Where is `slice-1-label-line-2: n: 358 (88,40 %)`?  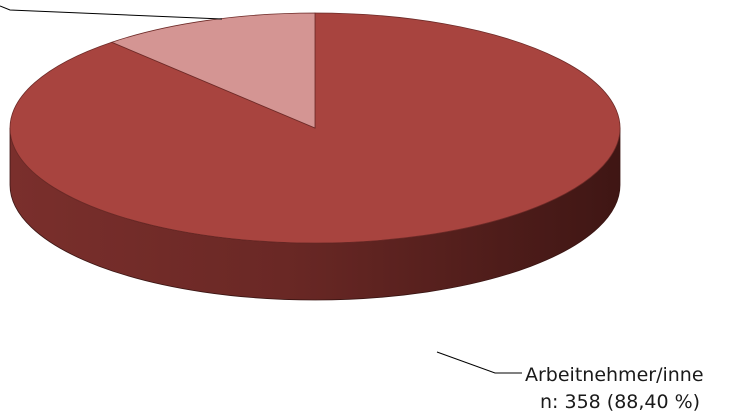
slice-1-label-line-2: n: 358 (88,40 %) is located at coordinates (620, 402).